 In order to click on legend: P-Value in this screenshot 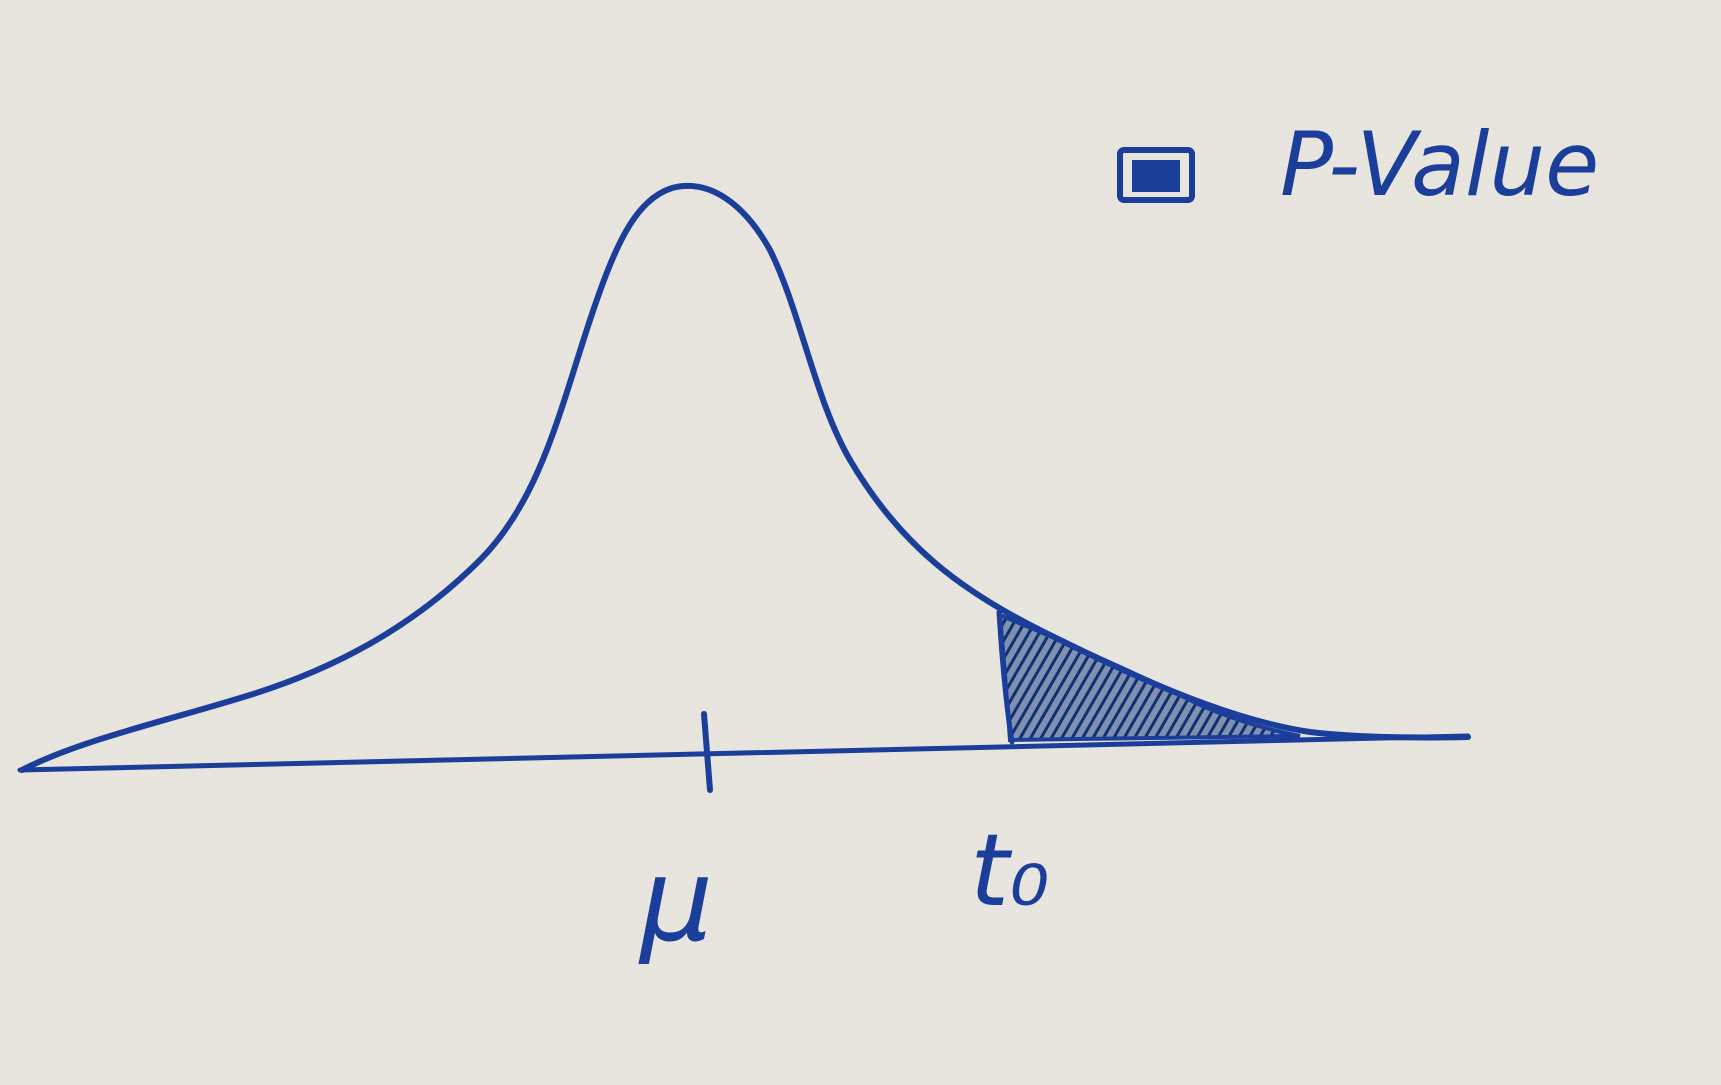, I will do `click(1358, 164)`.